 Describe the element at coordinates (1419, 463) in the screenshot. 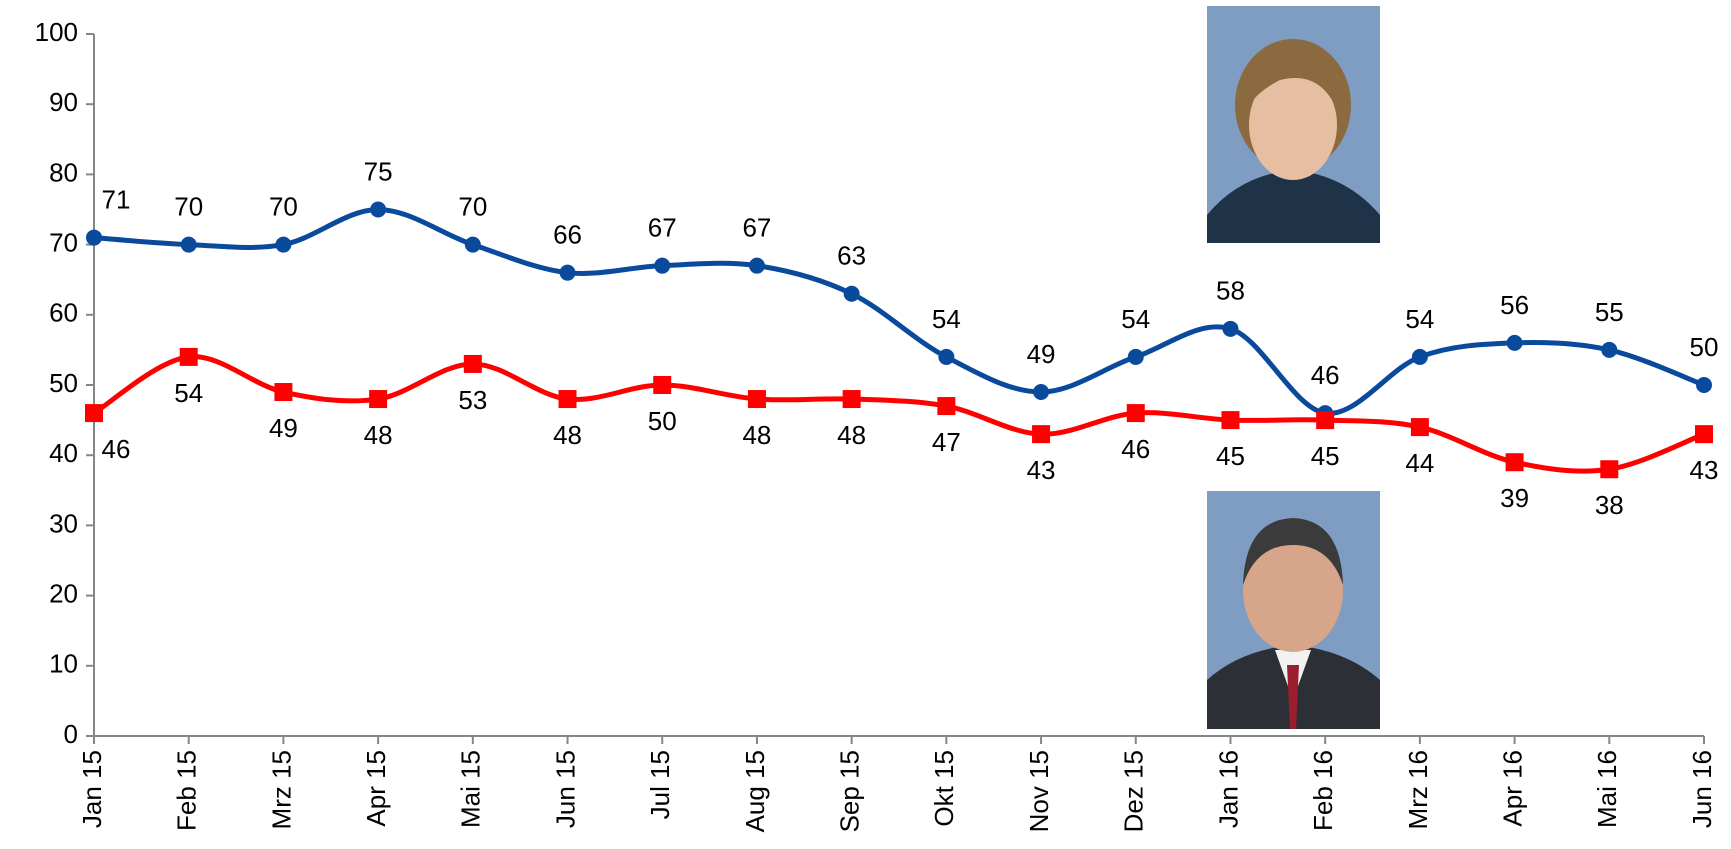

I see `data-label: 44` at that location.